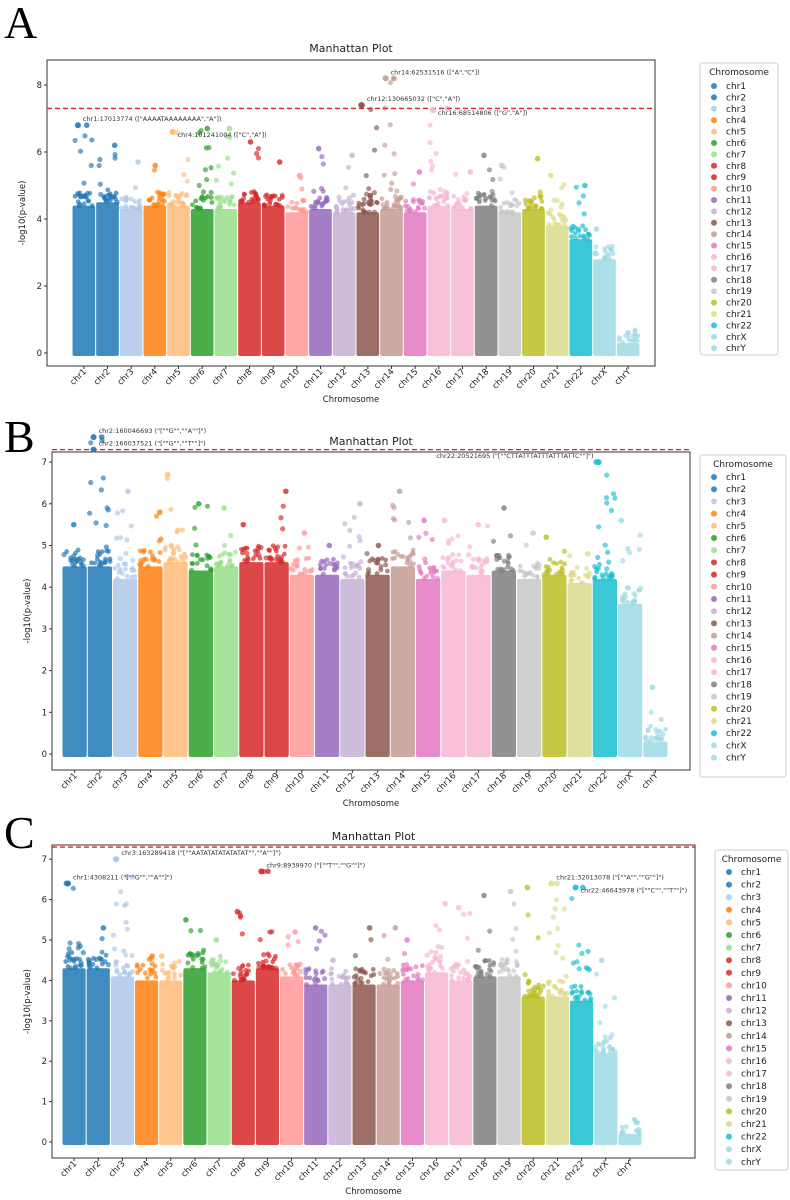  What do you see at coordinates (572, 783) in the screenshot?
I see `x-tick-label: chr21` at bounding box center [572, 783].